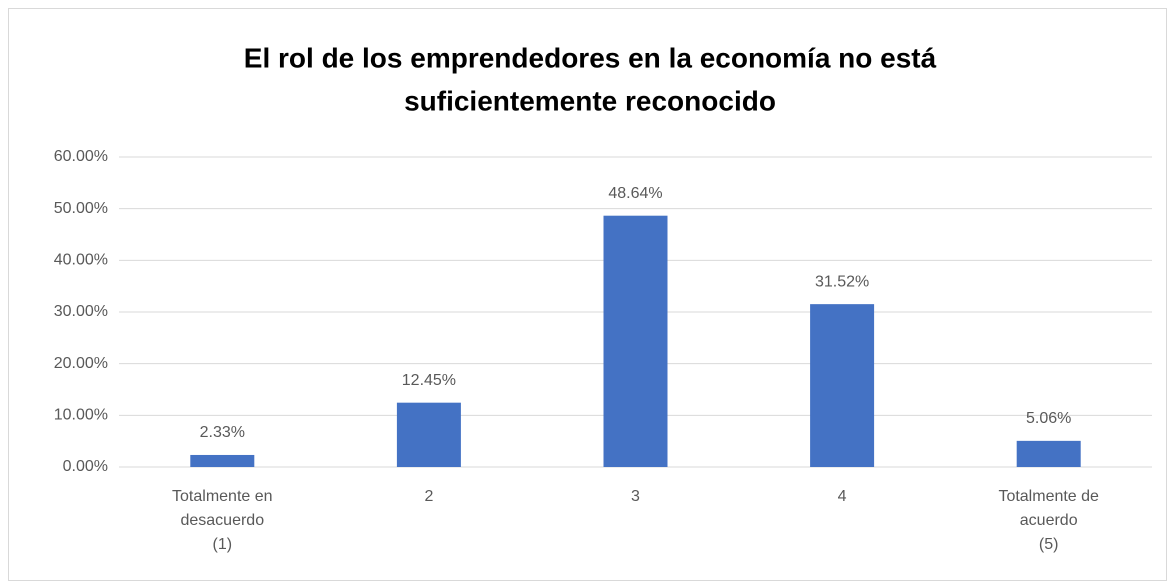  Describe the element at coordinates (635, 193) in the screenshot. I see `data-label: 48.64%` at that location.